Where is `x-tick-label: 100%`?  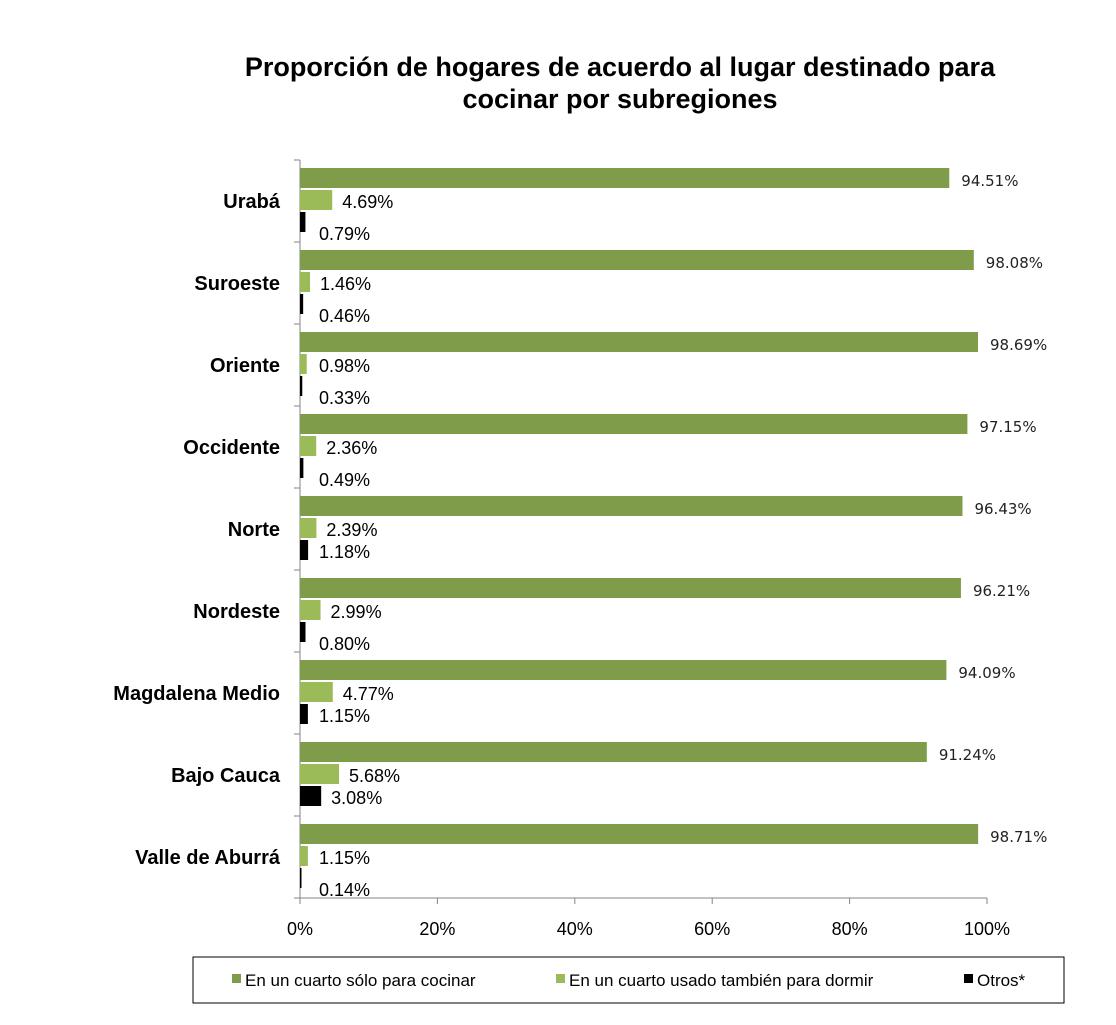 x-tick-label: 100% is located at coordinates (987, 929).